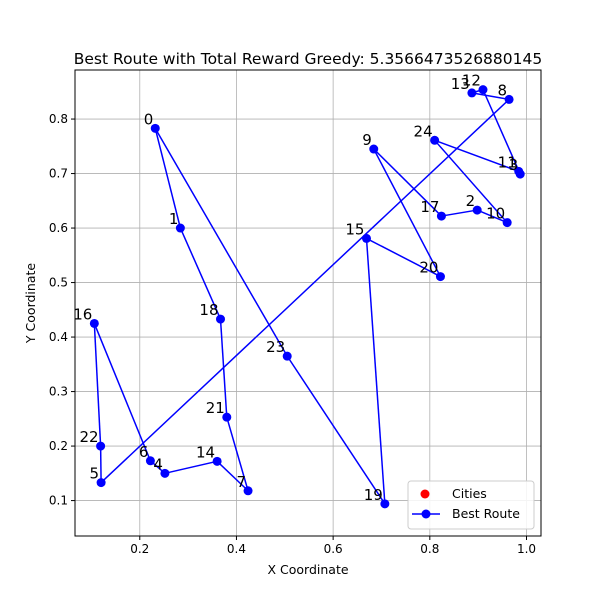 The width and height of the screenshot is (600, 600). I want to click on city-label-21: 21, so click(215, 408).